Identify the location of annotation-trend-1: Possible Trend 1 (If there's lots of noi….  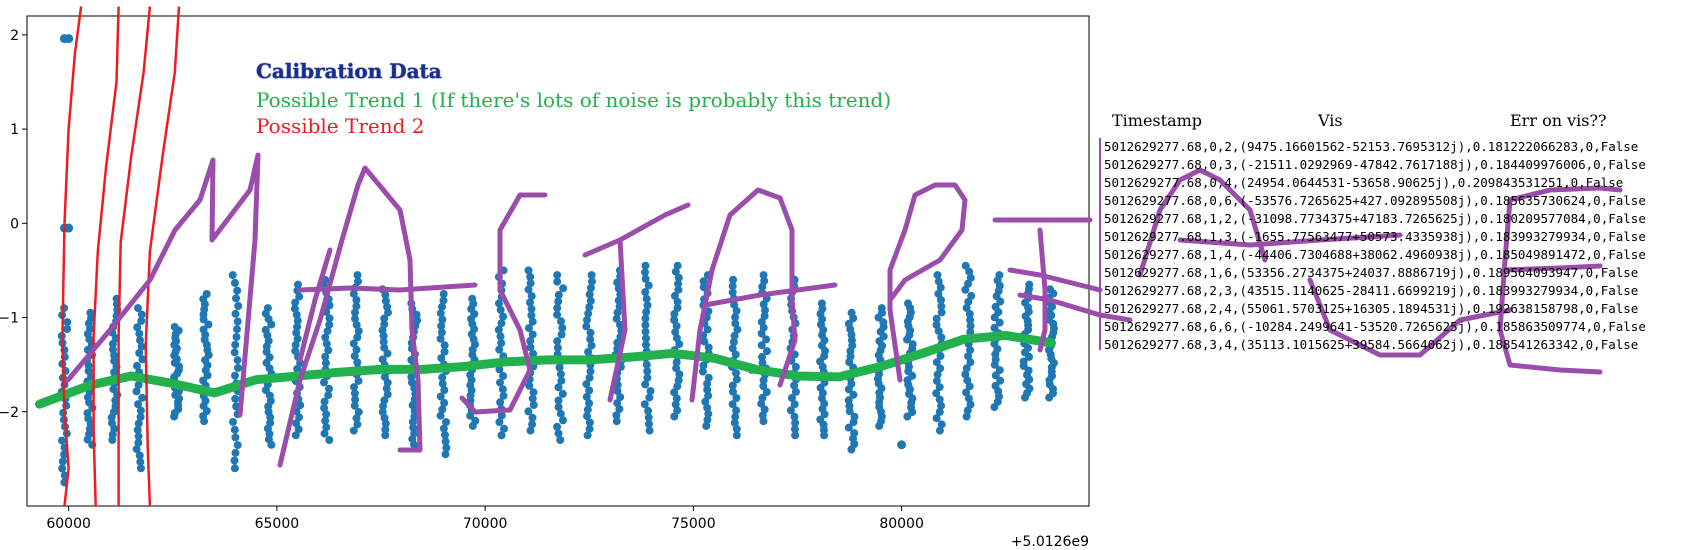
(573, 100).